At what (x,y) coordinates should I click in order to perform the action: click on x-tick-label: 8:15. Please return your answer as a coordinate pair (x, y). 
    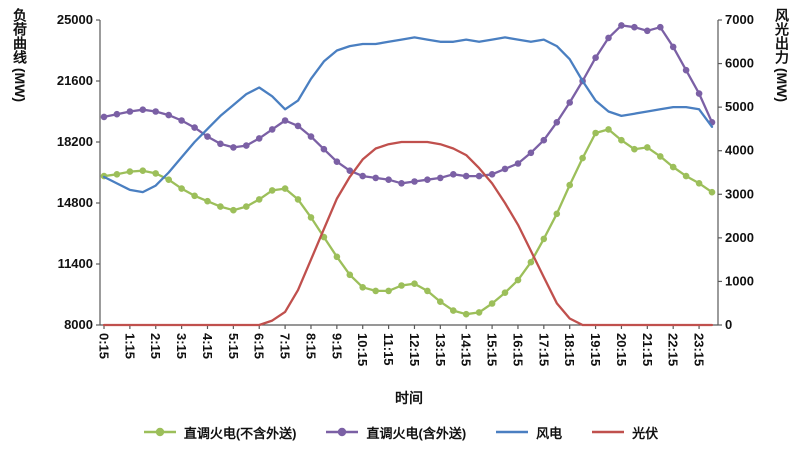
    Looking at the image, I should click on (310, 346).